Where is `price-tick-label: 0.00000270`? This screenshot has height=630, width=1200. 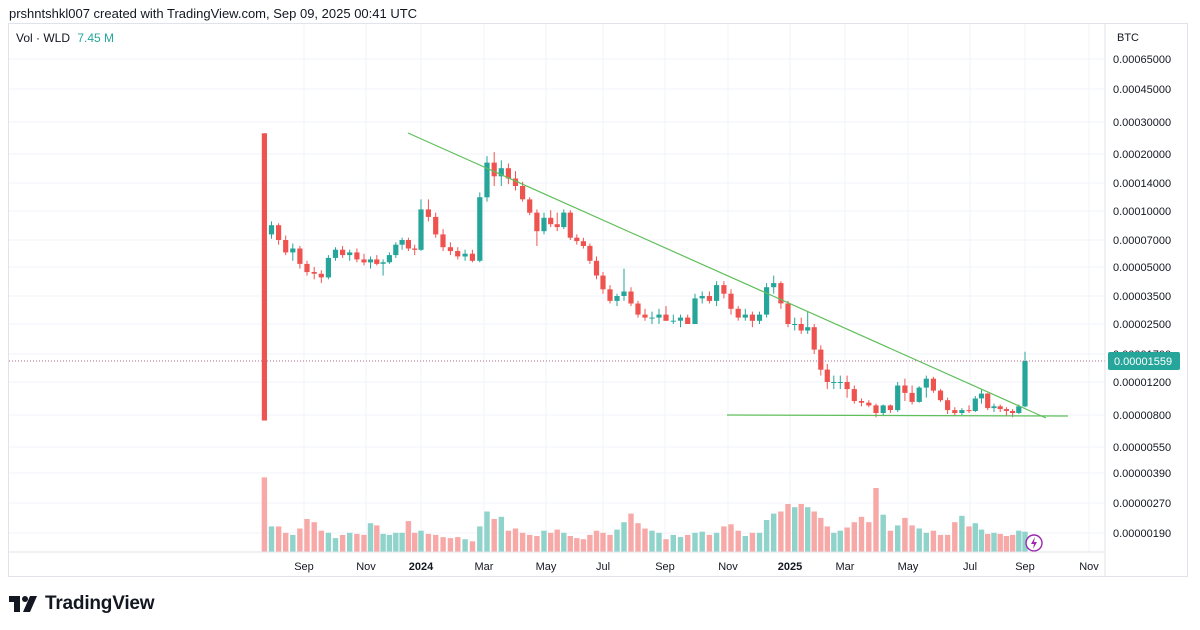
price-tick-label: 0.00000270 is located at coordinates (1142, 504).